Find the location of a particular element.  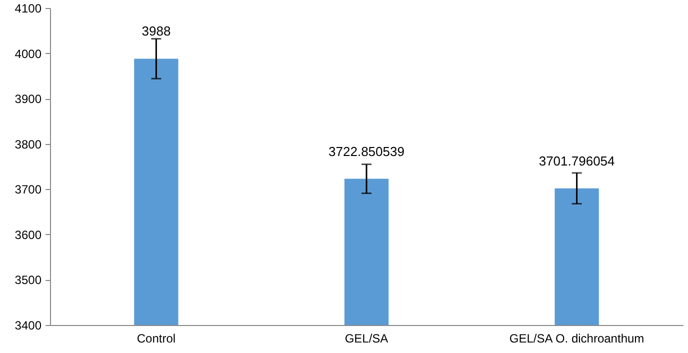

y-tick-label: 3400 is located at coordinates (28, 325).